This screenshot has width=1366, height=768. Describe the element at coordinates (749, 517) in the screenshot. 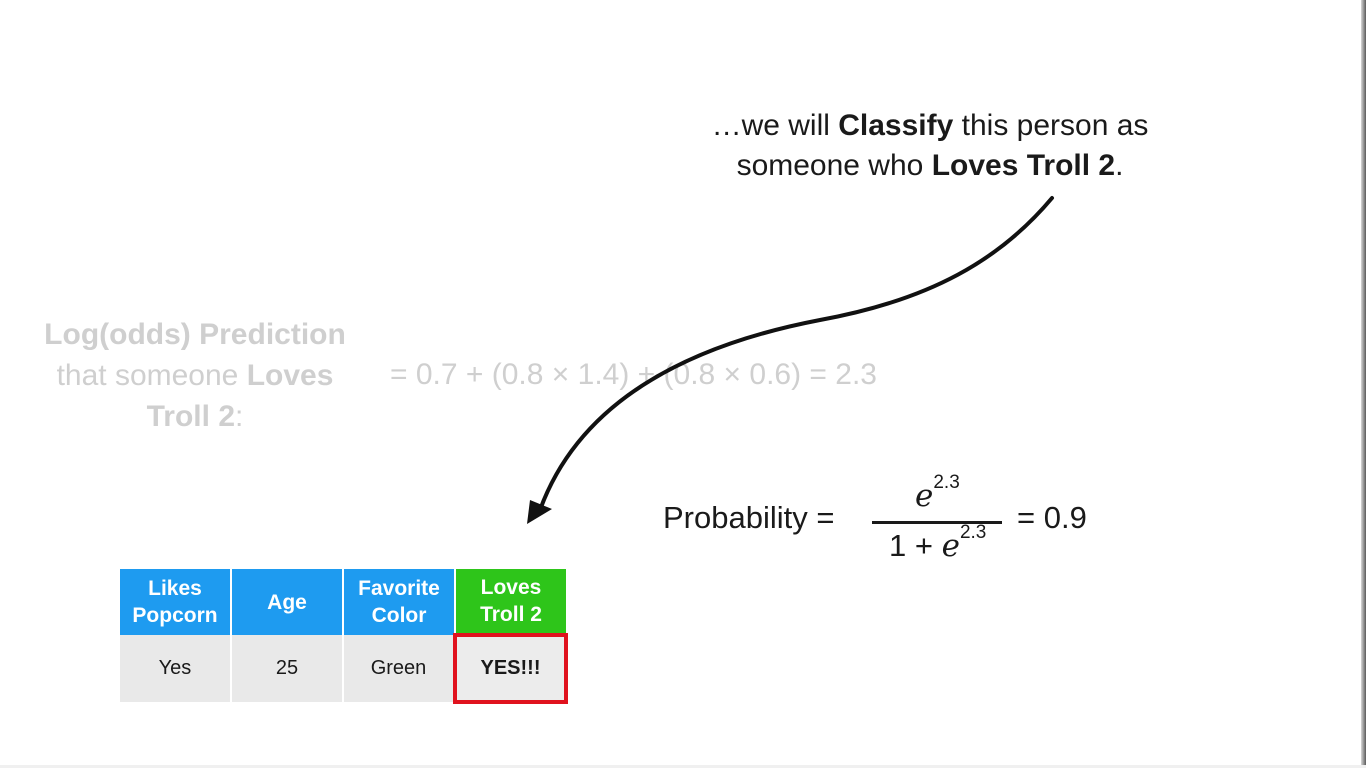

I see `probability-label: Probability =` at that location.